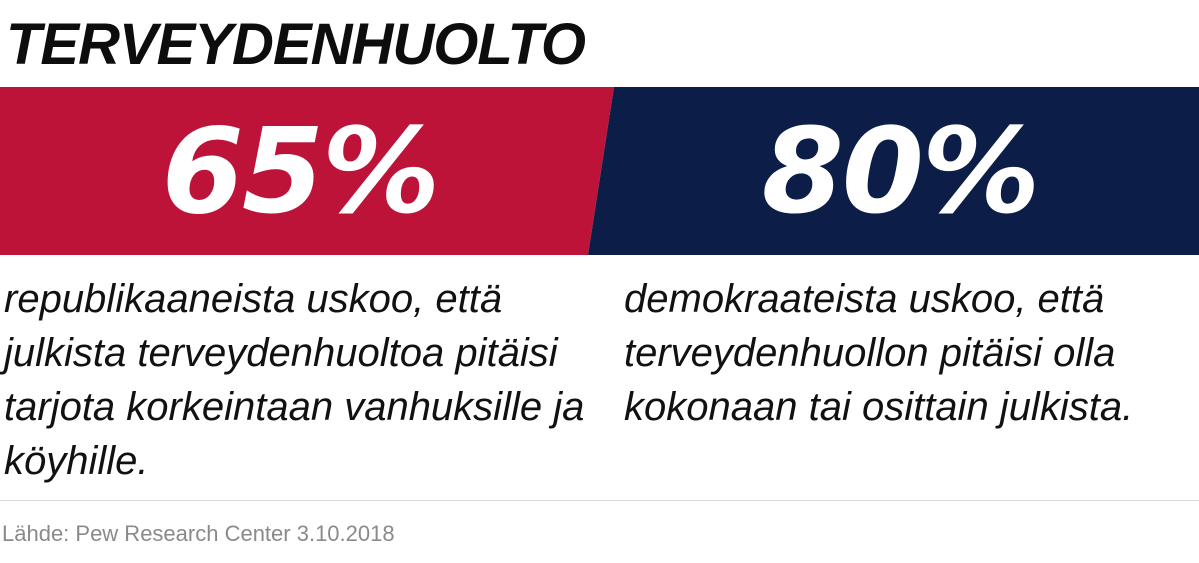  Describe the element at coordinates (300, 171) in the screenshot. I see `republican-percentage: 65%` at that location.